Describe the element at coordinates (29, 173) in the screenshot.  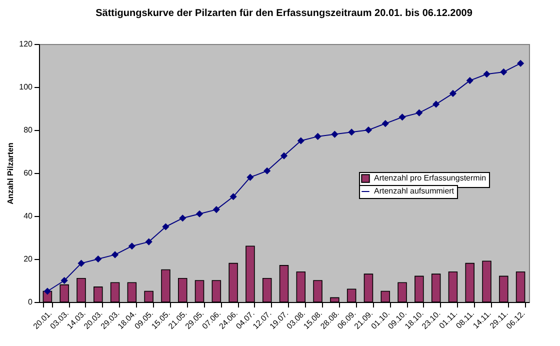
I see `y-tick-label: 60` at that location.